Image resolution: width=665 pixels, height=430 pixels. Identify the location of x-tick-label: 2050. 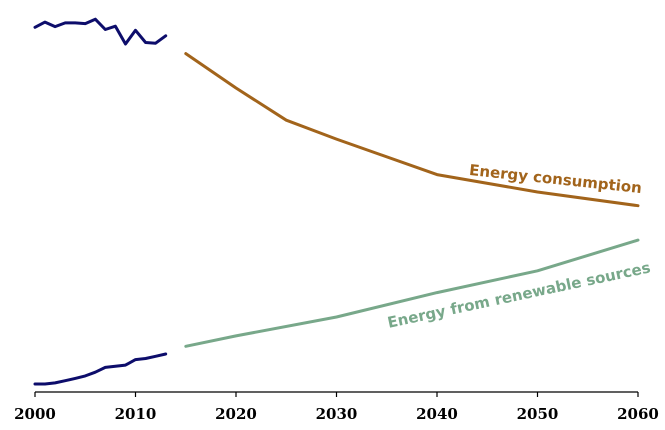
(538, 414).